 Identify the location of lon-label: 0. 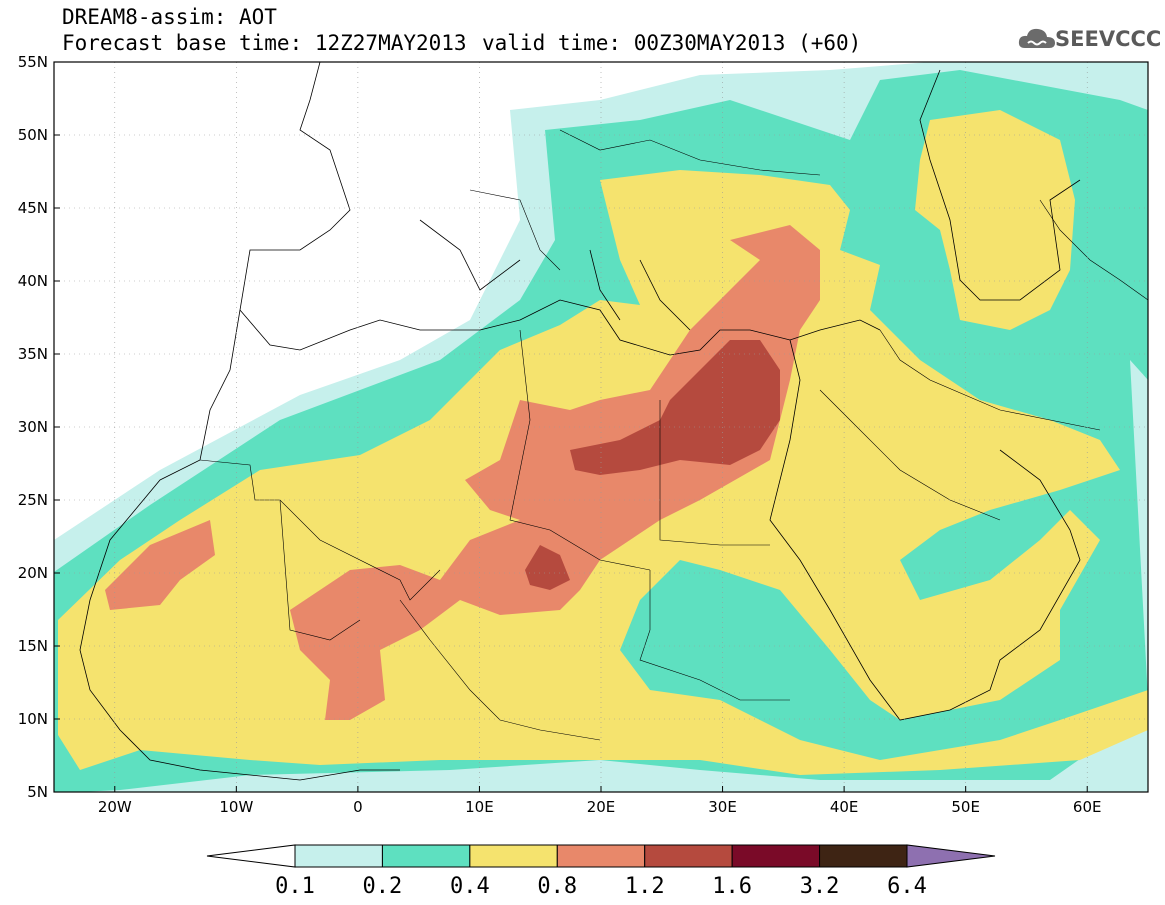
(358, 807).